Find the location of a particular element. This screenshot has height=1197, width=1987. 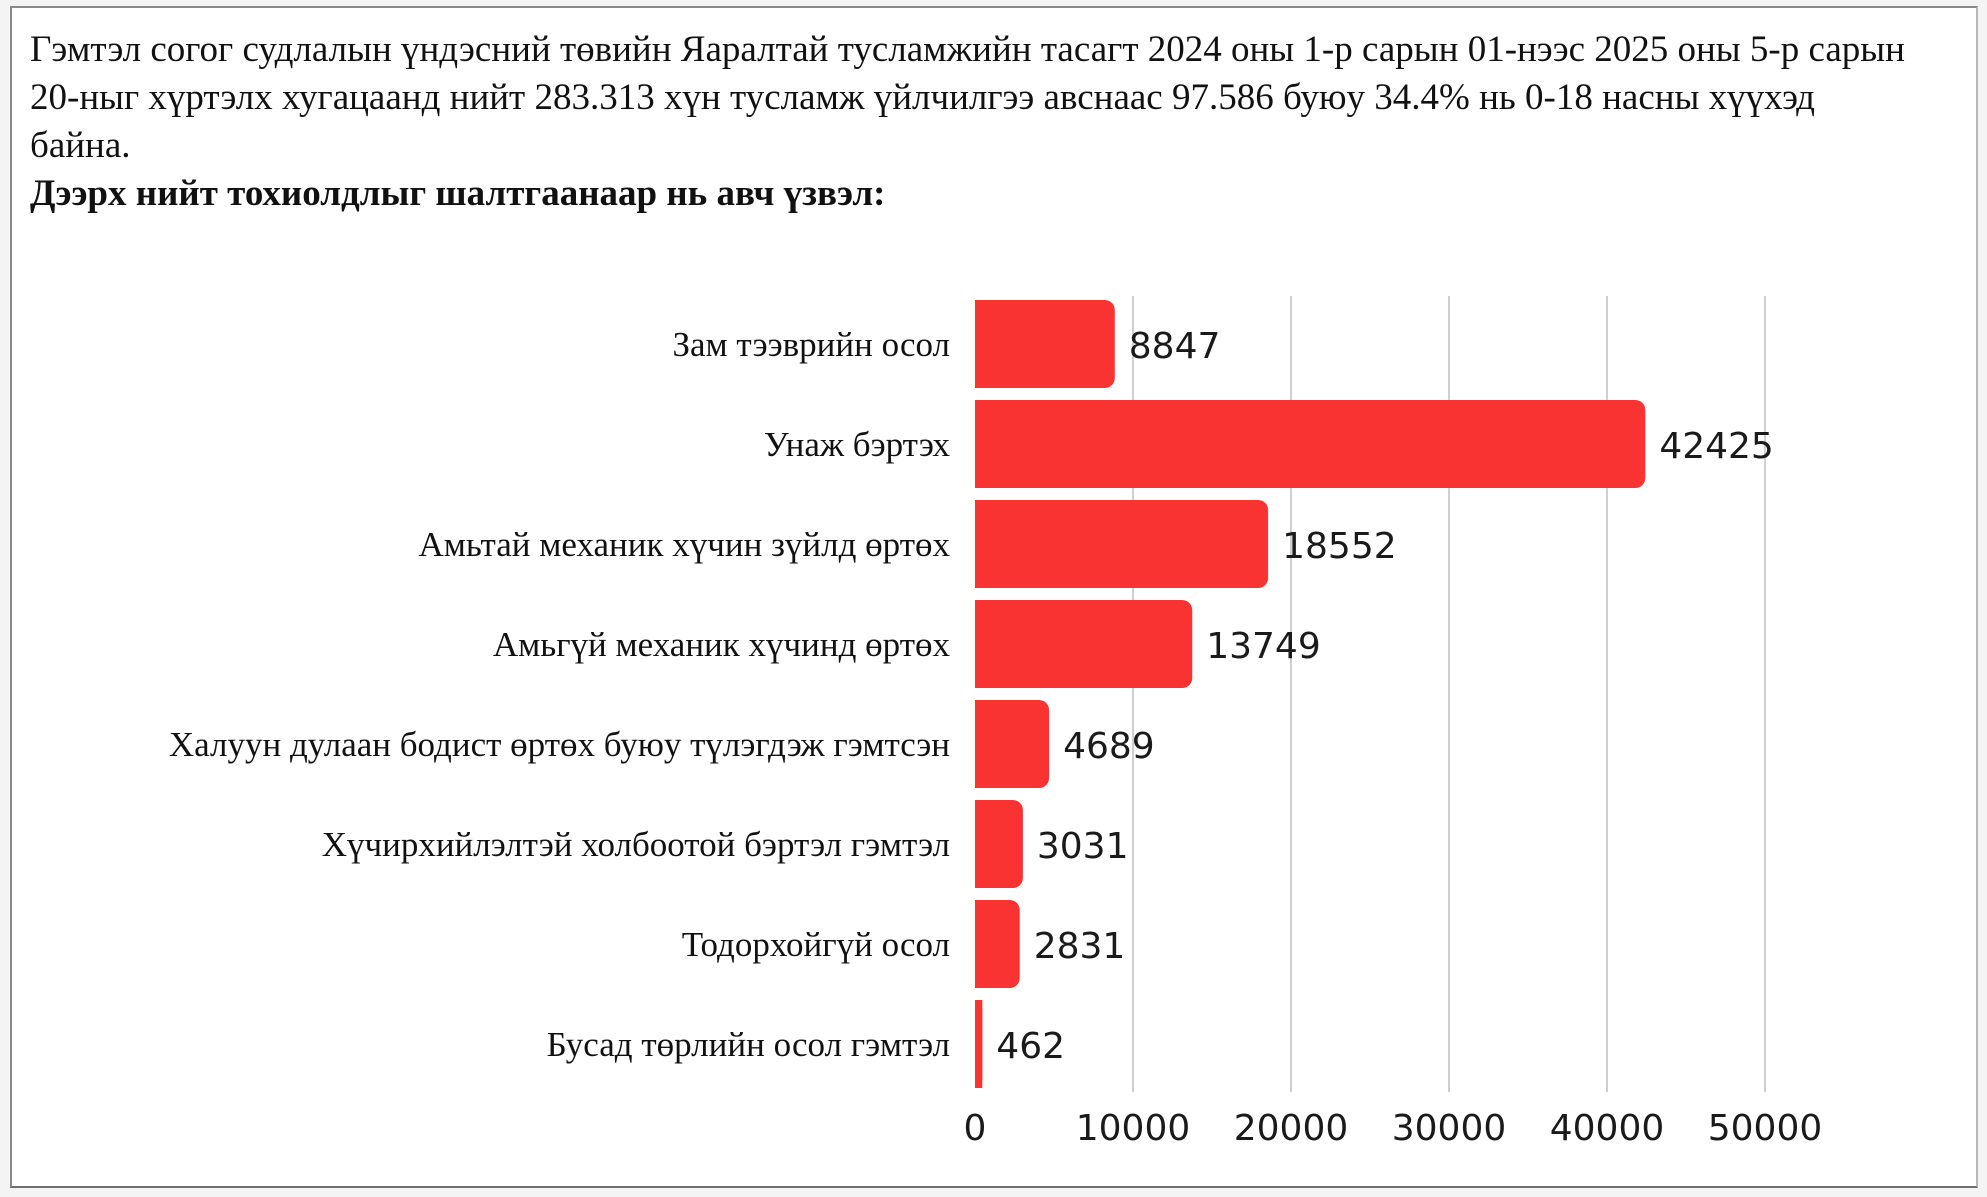

value-label: 2831 is located at coordinates (1080, 946).